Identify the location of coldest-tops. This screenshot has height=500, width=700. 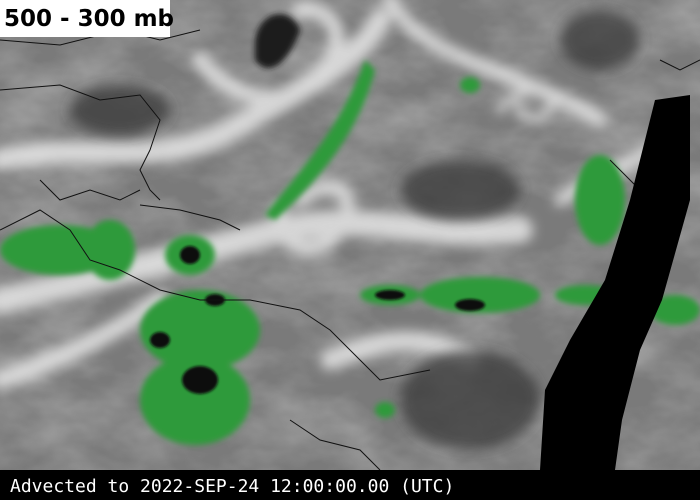
(317, 320).